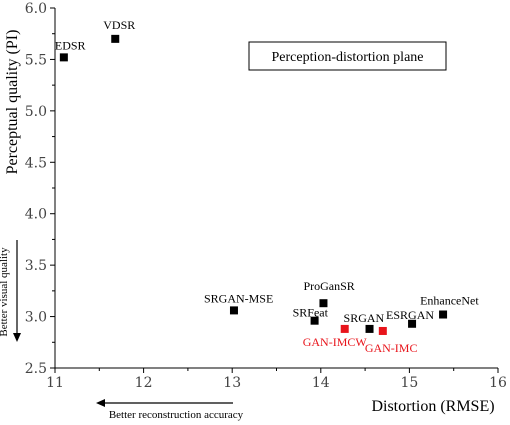  Describe the element at coordinates (100, 403) in the screenshot. I see `left-arrow-head` at that location.